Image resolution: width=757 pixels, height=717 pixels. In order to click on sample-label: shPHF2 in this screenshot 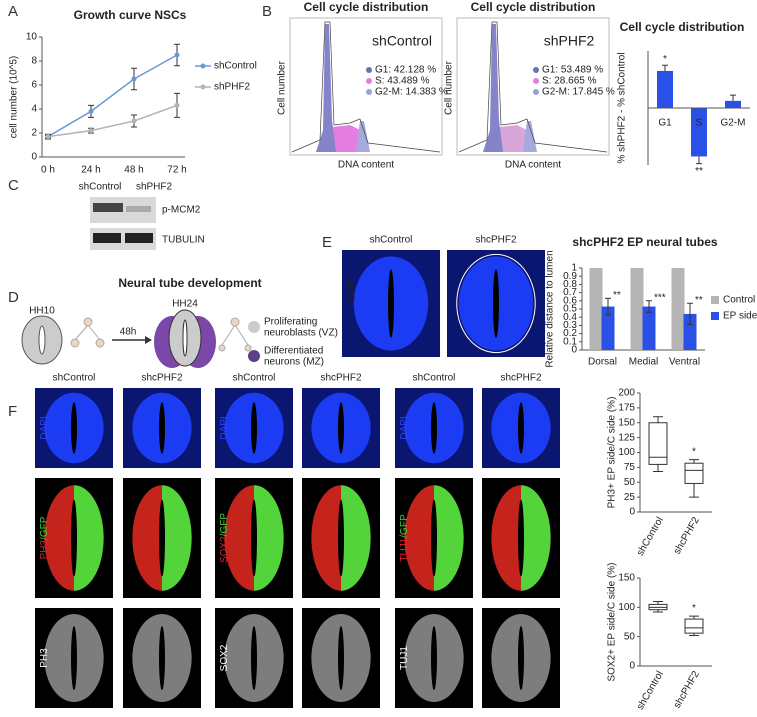, I will do `click(154, 187)`.